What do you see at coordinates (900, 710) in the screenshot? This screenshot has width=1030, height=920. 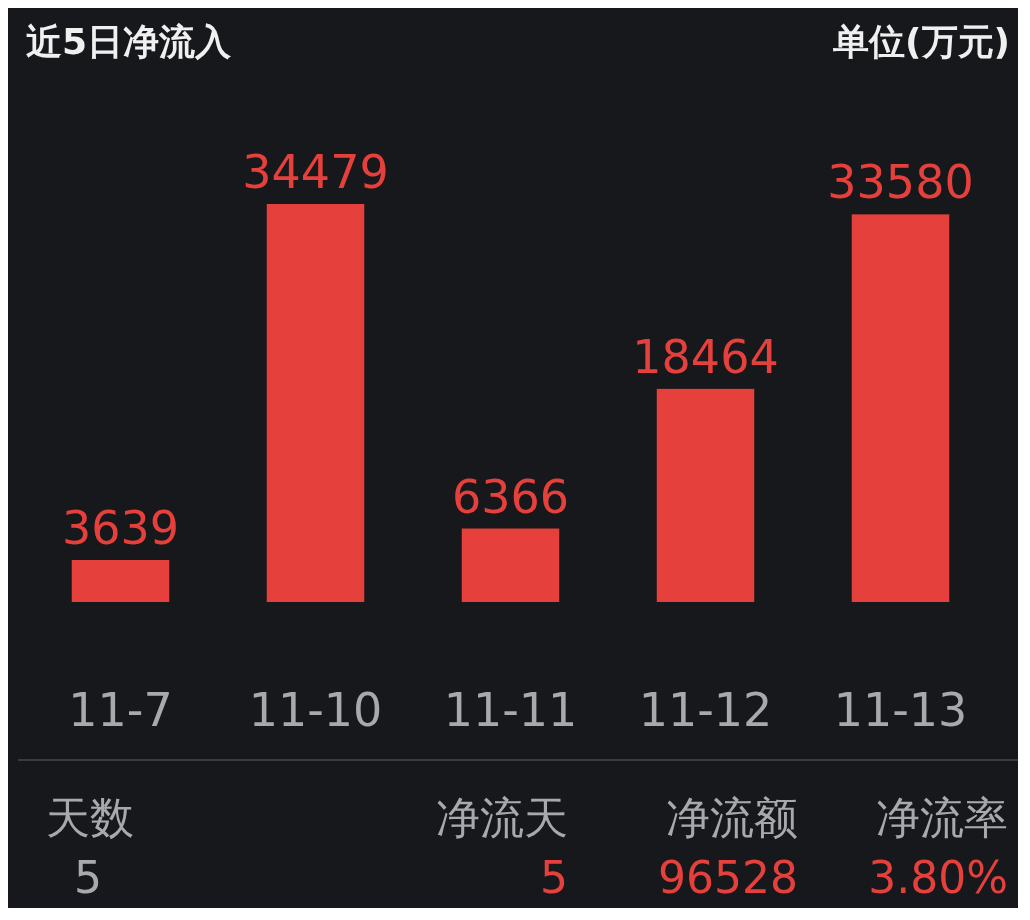 I see `x-tick-label: 11-13` at bounding box center [900, 710].